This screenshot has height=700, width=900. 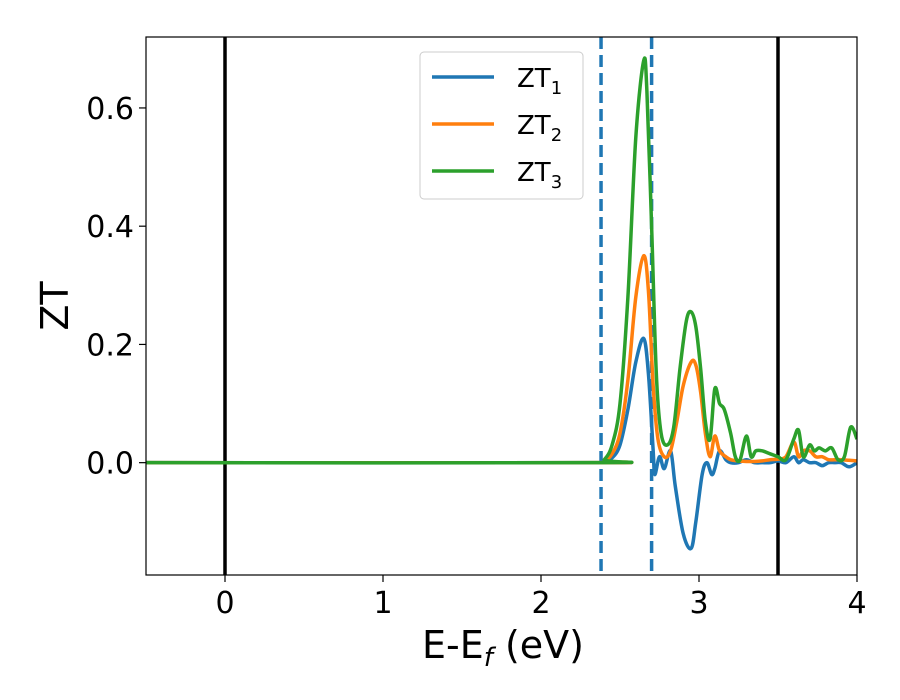 I want to click on x-tick-label: 1, so click(x=382, y=603).